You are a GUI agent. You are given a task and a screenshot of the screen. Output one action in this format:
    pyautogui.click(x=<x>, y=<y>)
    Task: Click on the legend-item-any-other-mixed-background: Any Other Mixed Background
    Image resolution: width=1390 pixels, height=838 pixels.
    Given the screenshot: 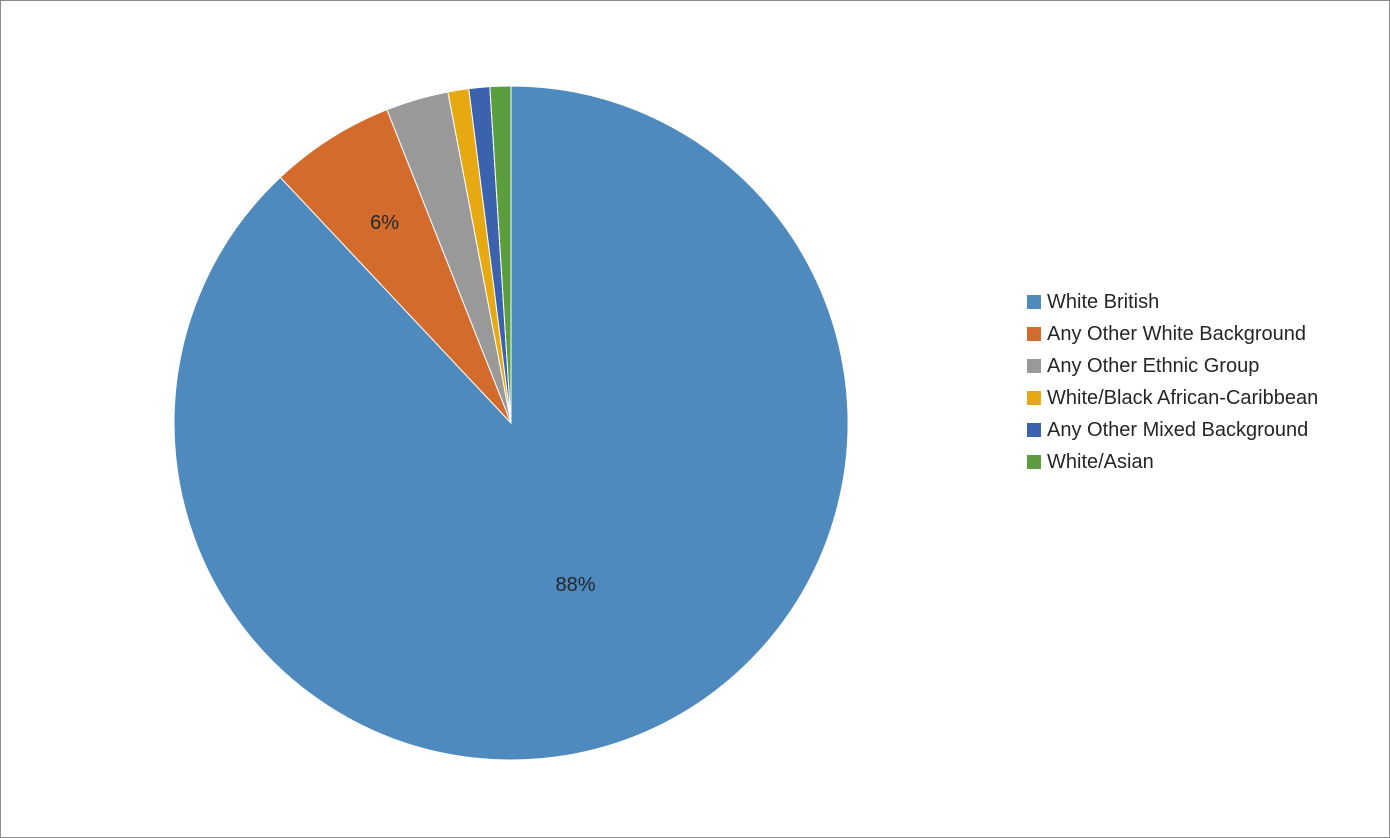 What is the action you would take?
    pyautogui.click(x=1172, y=430)
    